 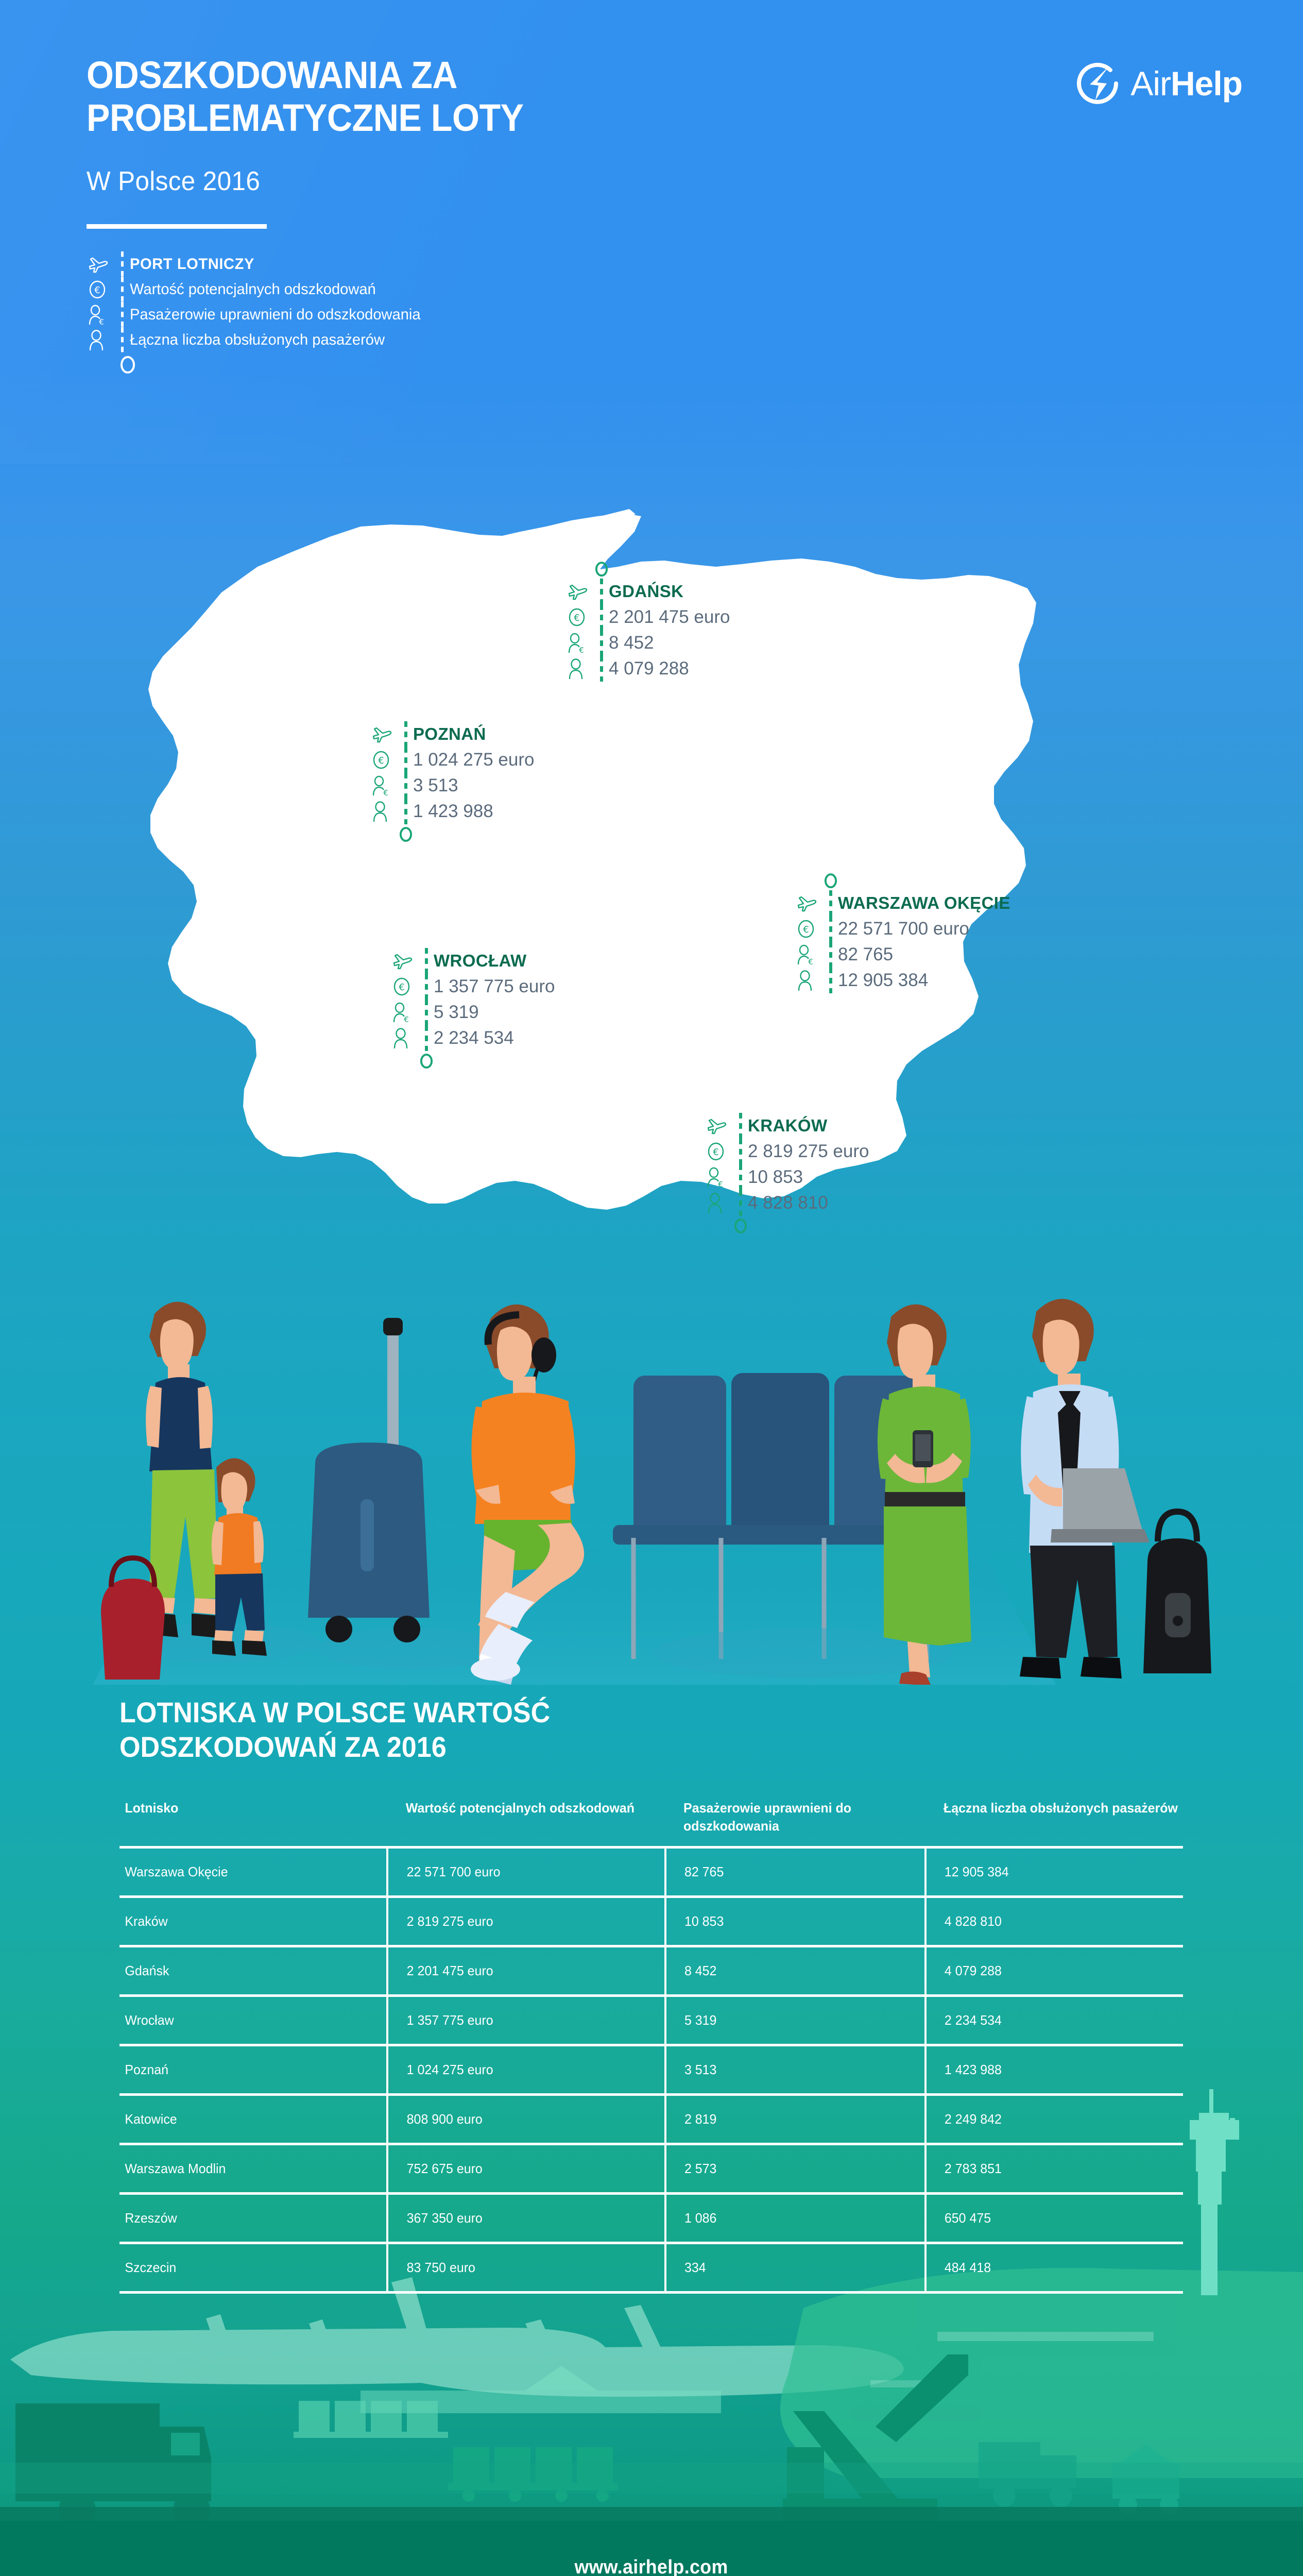 What do you see at coordinates (254, 2119) in the screenshot?
I see `cell-airport: Katowice` at bounding box center [254, 2119].